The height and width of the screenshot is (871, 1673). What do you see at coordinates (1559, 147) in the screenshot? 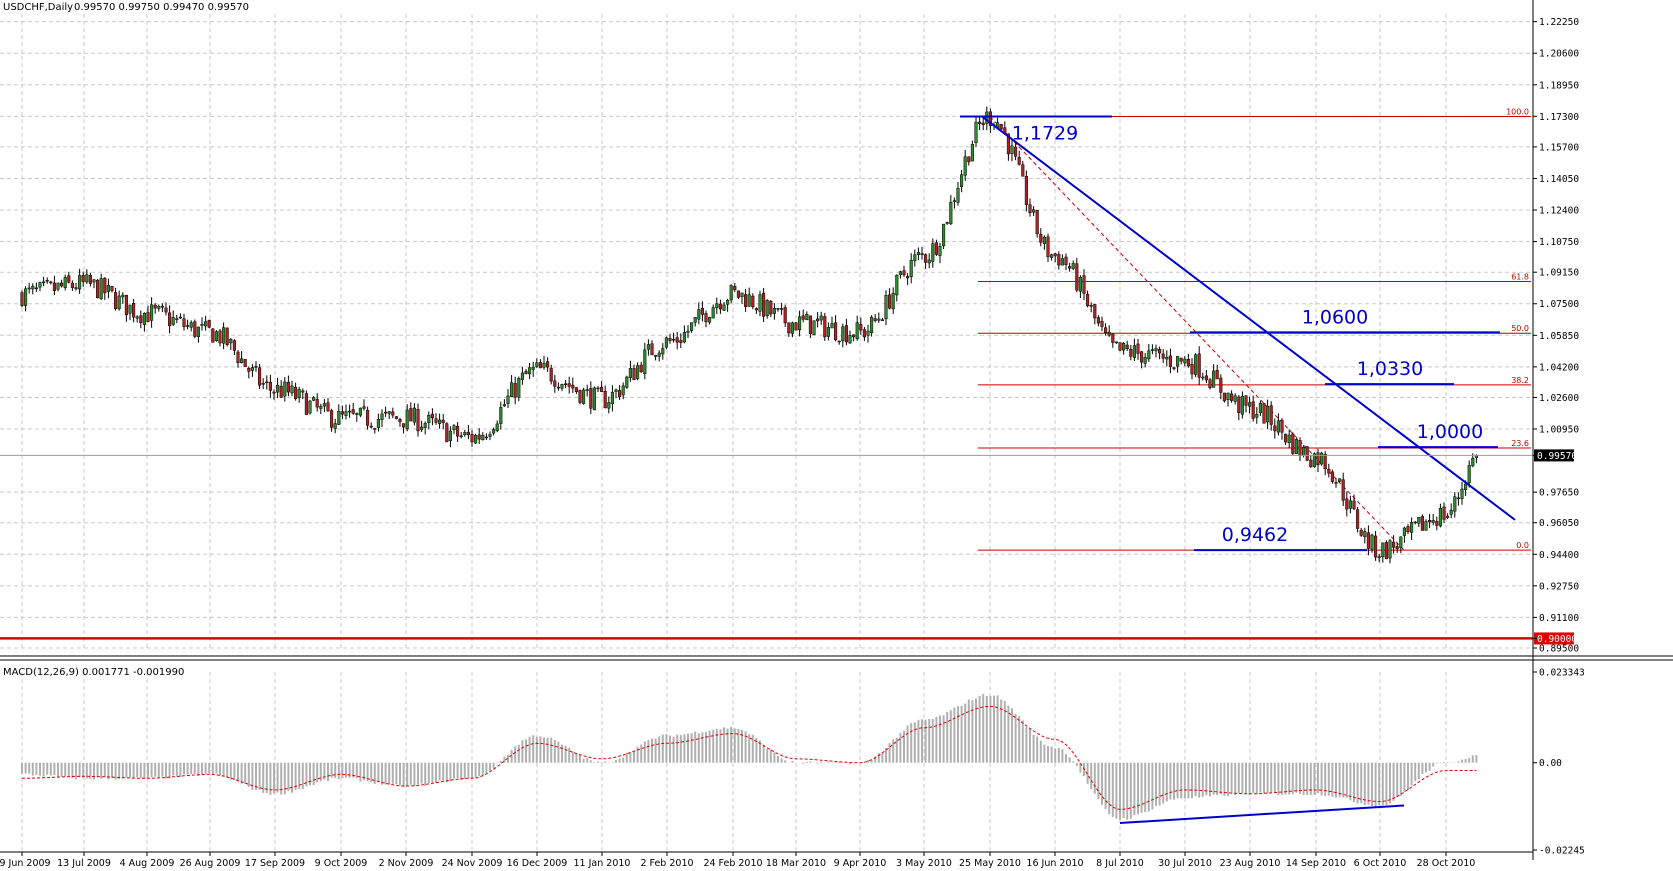
I see `price-tick-label: 1.15700` at bounding box center [1559, 147].